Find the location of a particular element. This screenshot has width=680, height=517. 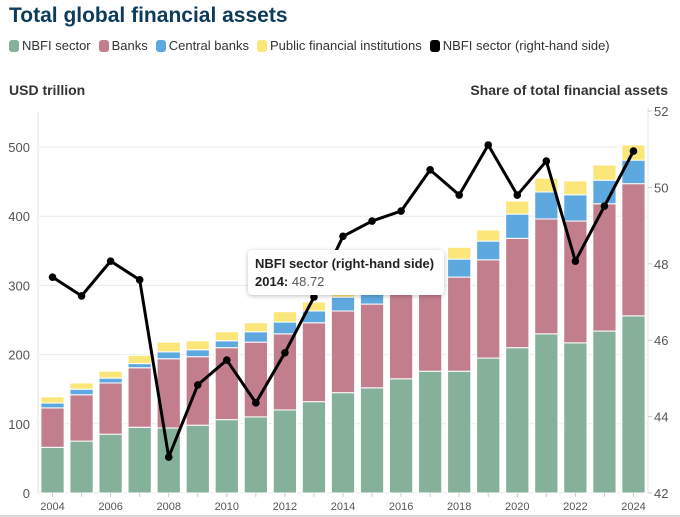

bar-stack-2015 is located at coordinates (372, 386).